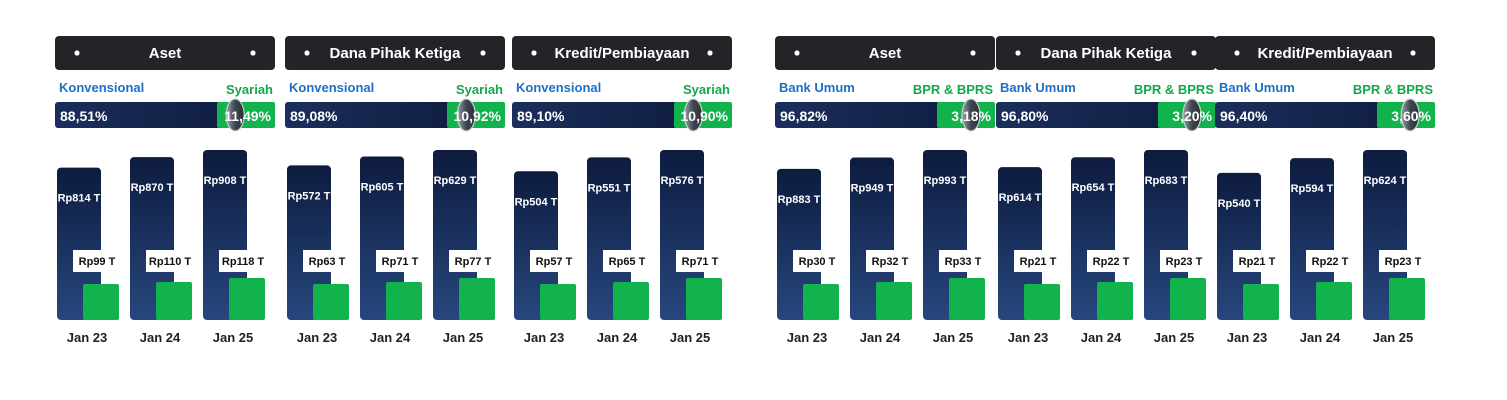 This screenshot has height=400, width=1507. I want to click on bar-secondary-value: Rp21 T, so click(1038, 262).